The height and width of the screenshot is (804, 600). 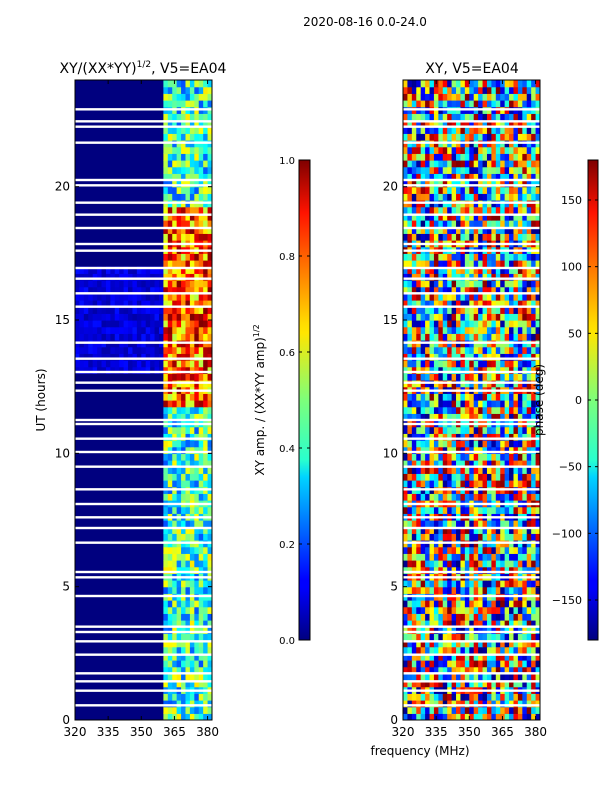 What do you see at coordinates (567, 533) in the screenshot?
I see `right-colorbar-tick-label: −100` at bounding box center [567, 533].